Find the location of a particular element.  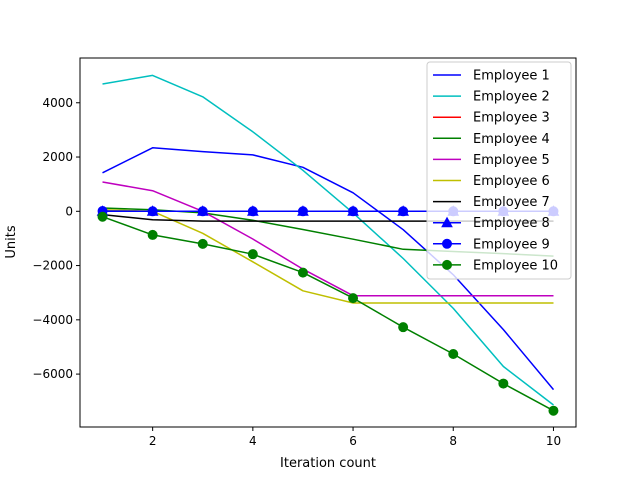

legend-entry-6: Employee 6 is located at coordinates (491, 181).